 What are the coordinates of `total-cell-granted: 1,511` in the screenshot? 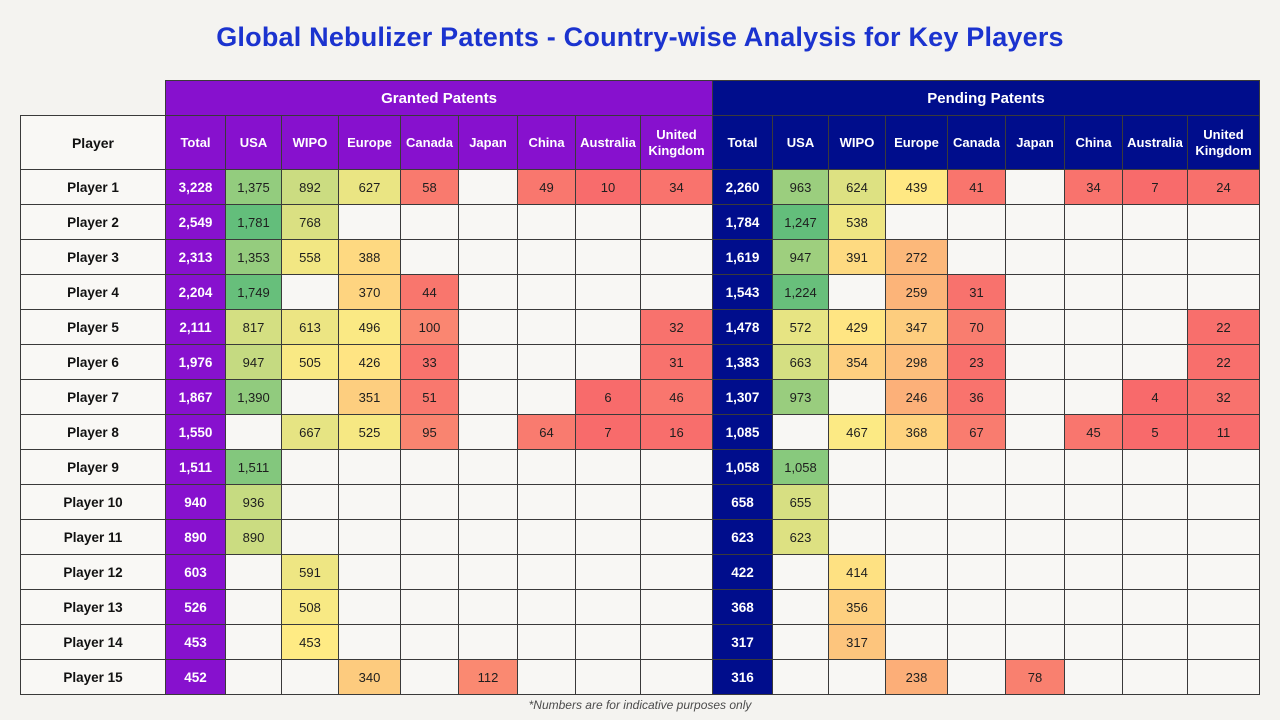 It's located at (195, 467).